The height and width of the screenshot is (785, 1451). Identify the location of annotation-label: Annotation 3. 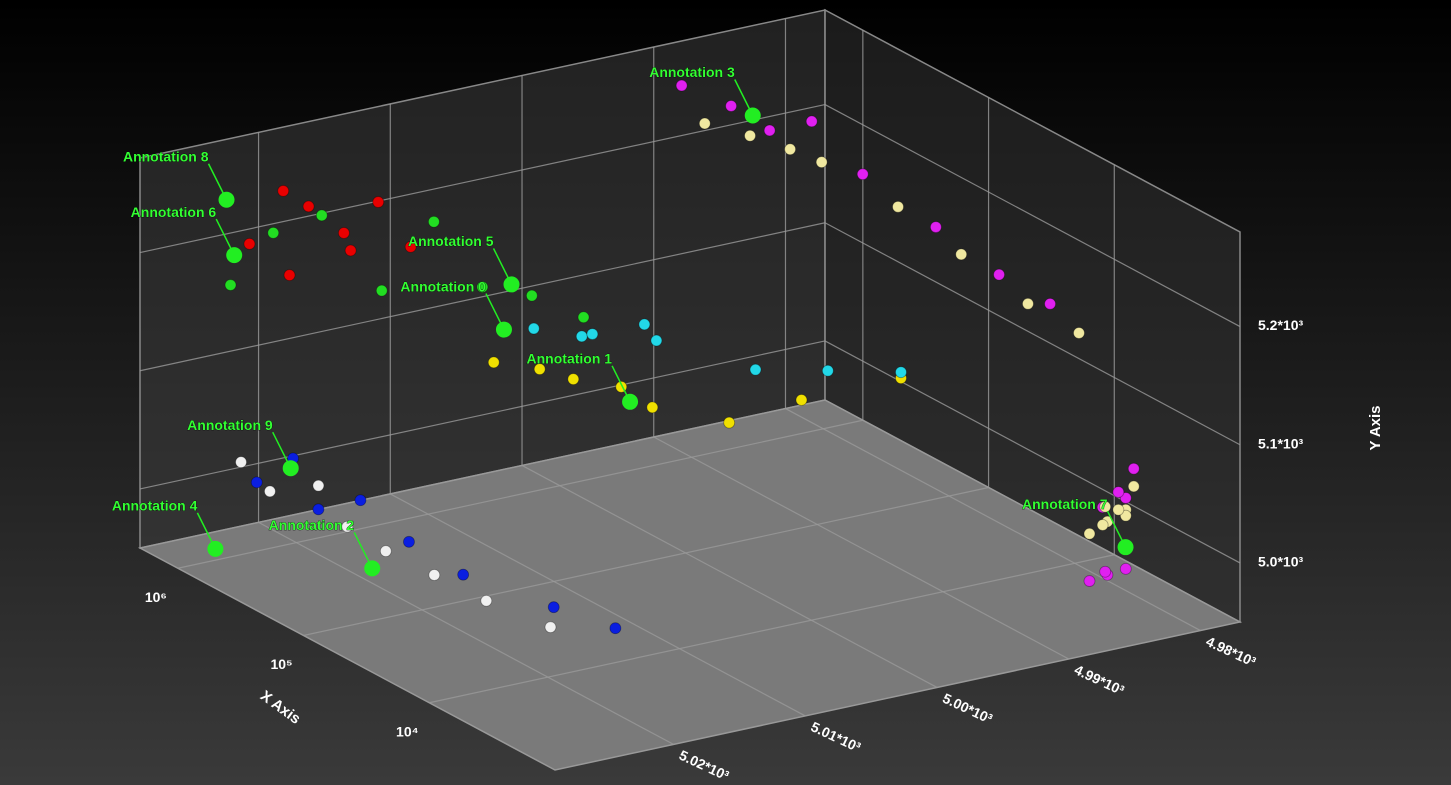
(692, 72).